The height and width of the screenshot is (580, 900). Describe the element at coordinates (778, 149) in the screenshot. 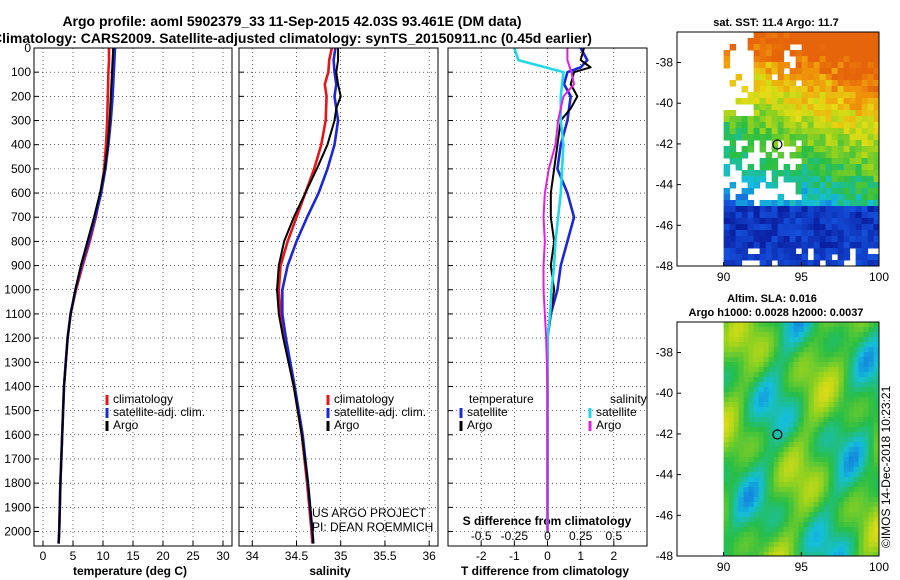

I see `sst-map-frame` at that location.